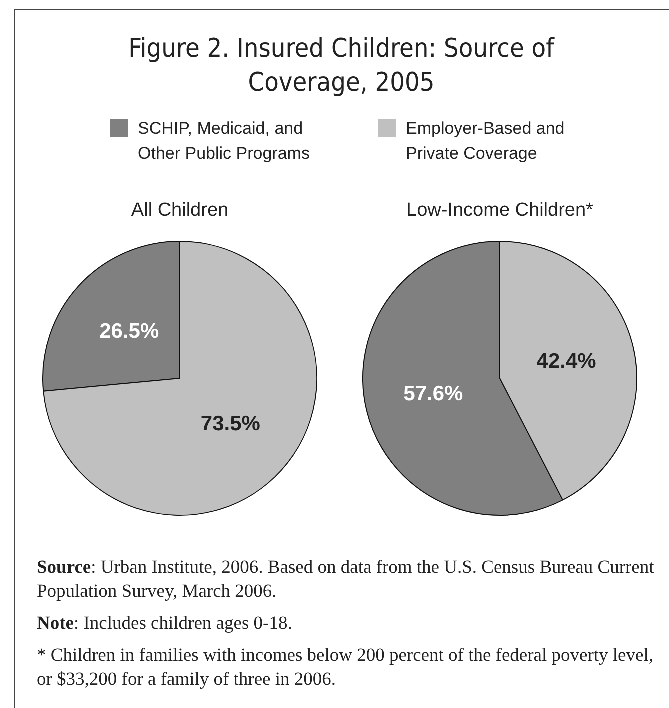 This screenshot has height=708, width=669. Describe the element at coordinates (346, 580) in the screenshot. I see `source-note: Source: Urban Institute, 2006. Based on data from the U.S. Census Bureau Current Population Survey, March 2006.` at that location.